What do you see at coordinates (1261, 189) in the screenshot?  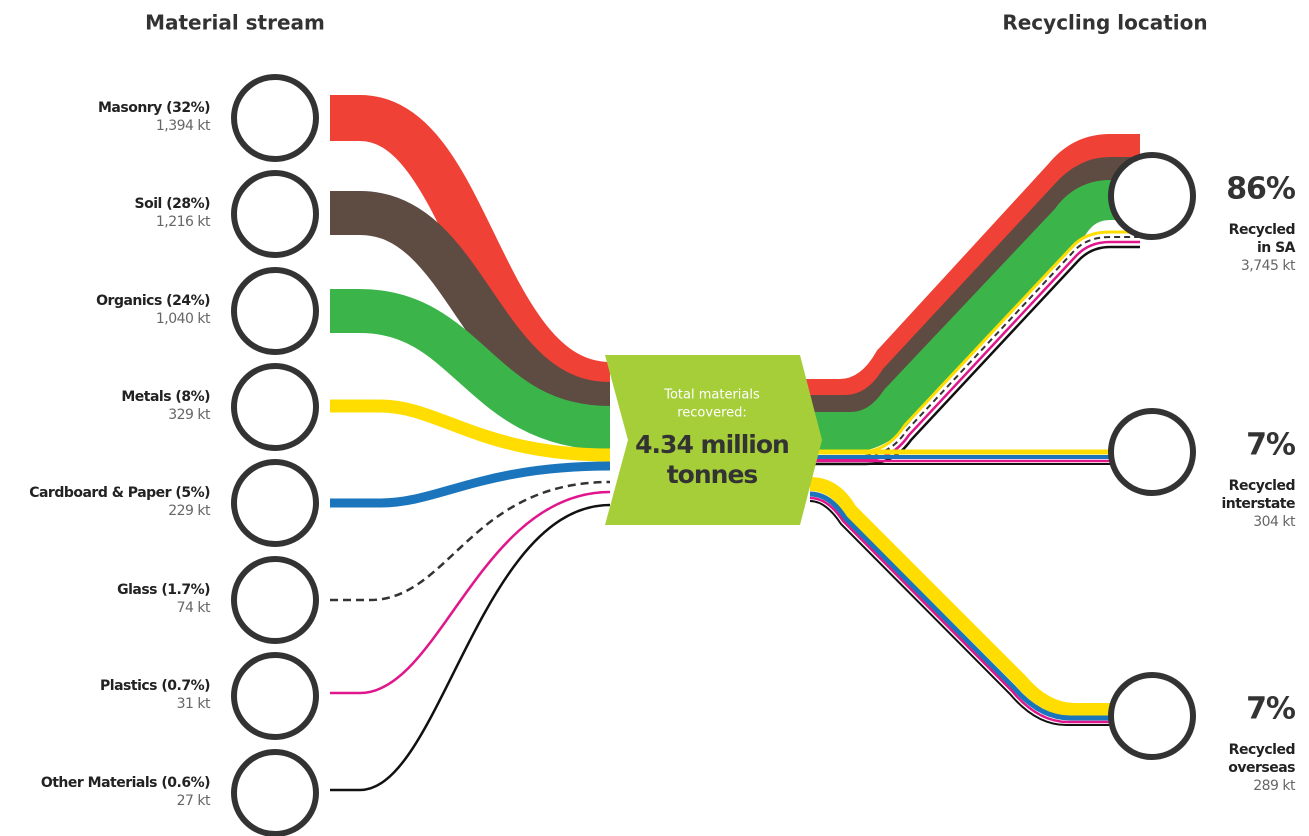 I see `destination-percent: 86%` at bounding box center [1261, 189].